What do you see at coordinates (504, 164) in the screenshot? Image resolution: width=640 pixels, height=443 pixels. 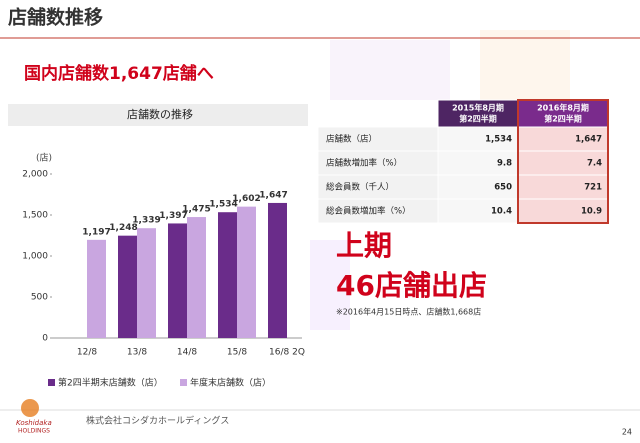 I see `cell-text: 9.8` at bounding box center [504, 164].